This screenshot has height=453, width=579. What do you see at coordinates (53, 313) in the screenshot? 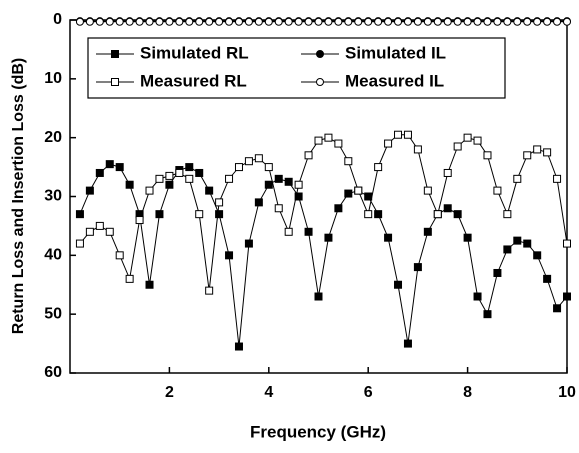
I see `y-tick-label: 50` at bounding box center [53, 313].